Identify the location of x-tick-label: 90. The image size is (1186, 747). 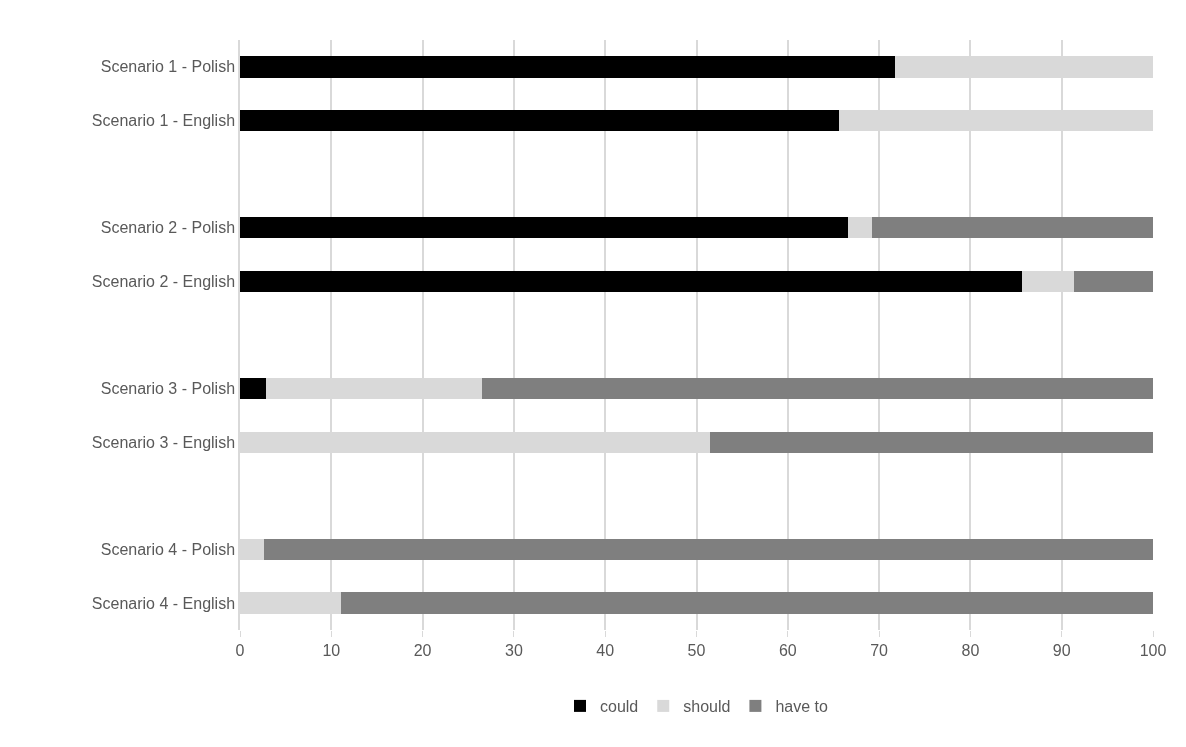
(1061, 651).